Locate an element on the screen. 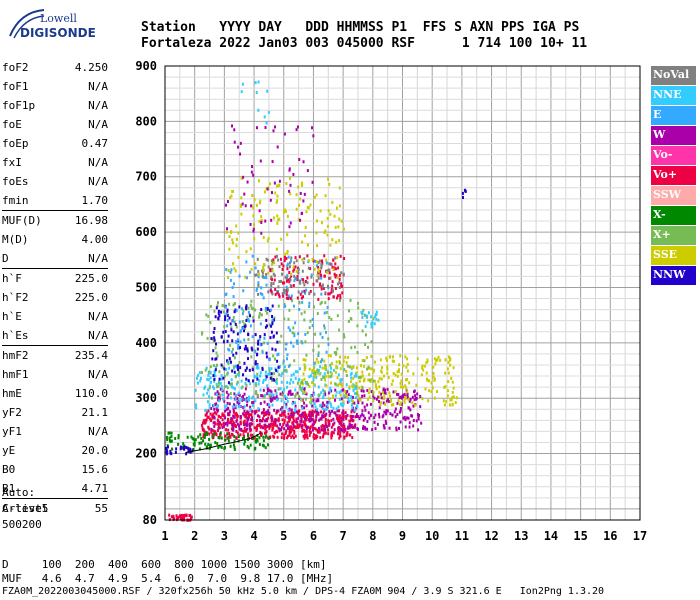 Image resolution: width=700 pixels, height=600 pixels. param-name: MUF(D) is located at coordinates (22, 220).